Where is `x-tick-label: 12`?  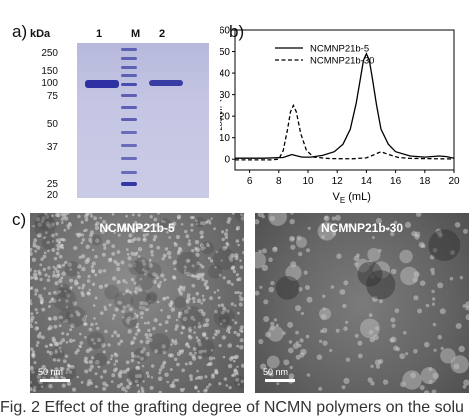 x-tick-label: 12 is located at coordinates (338, 181).